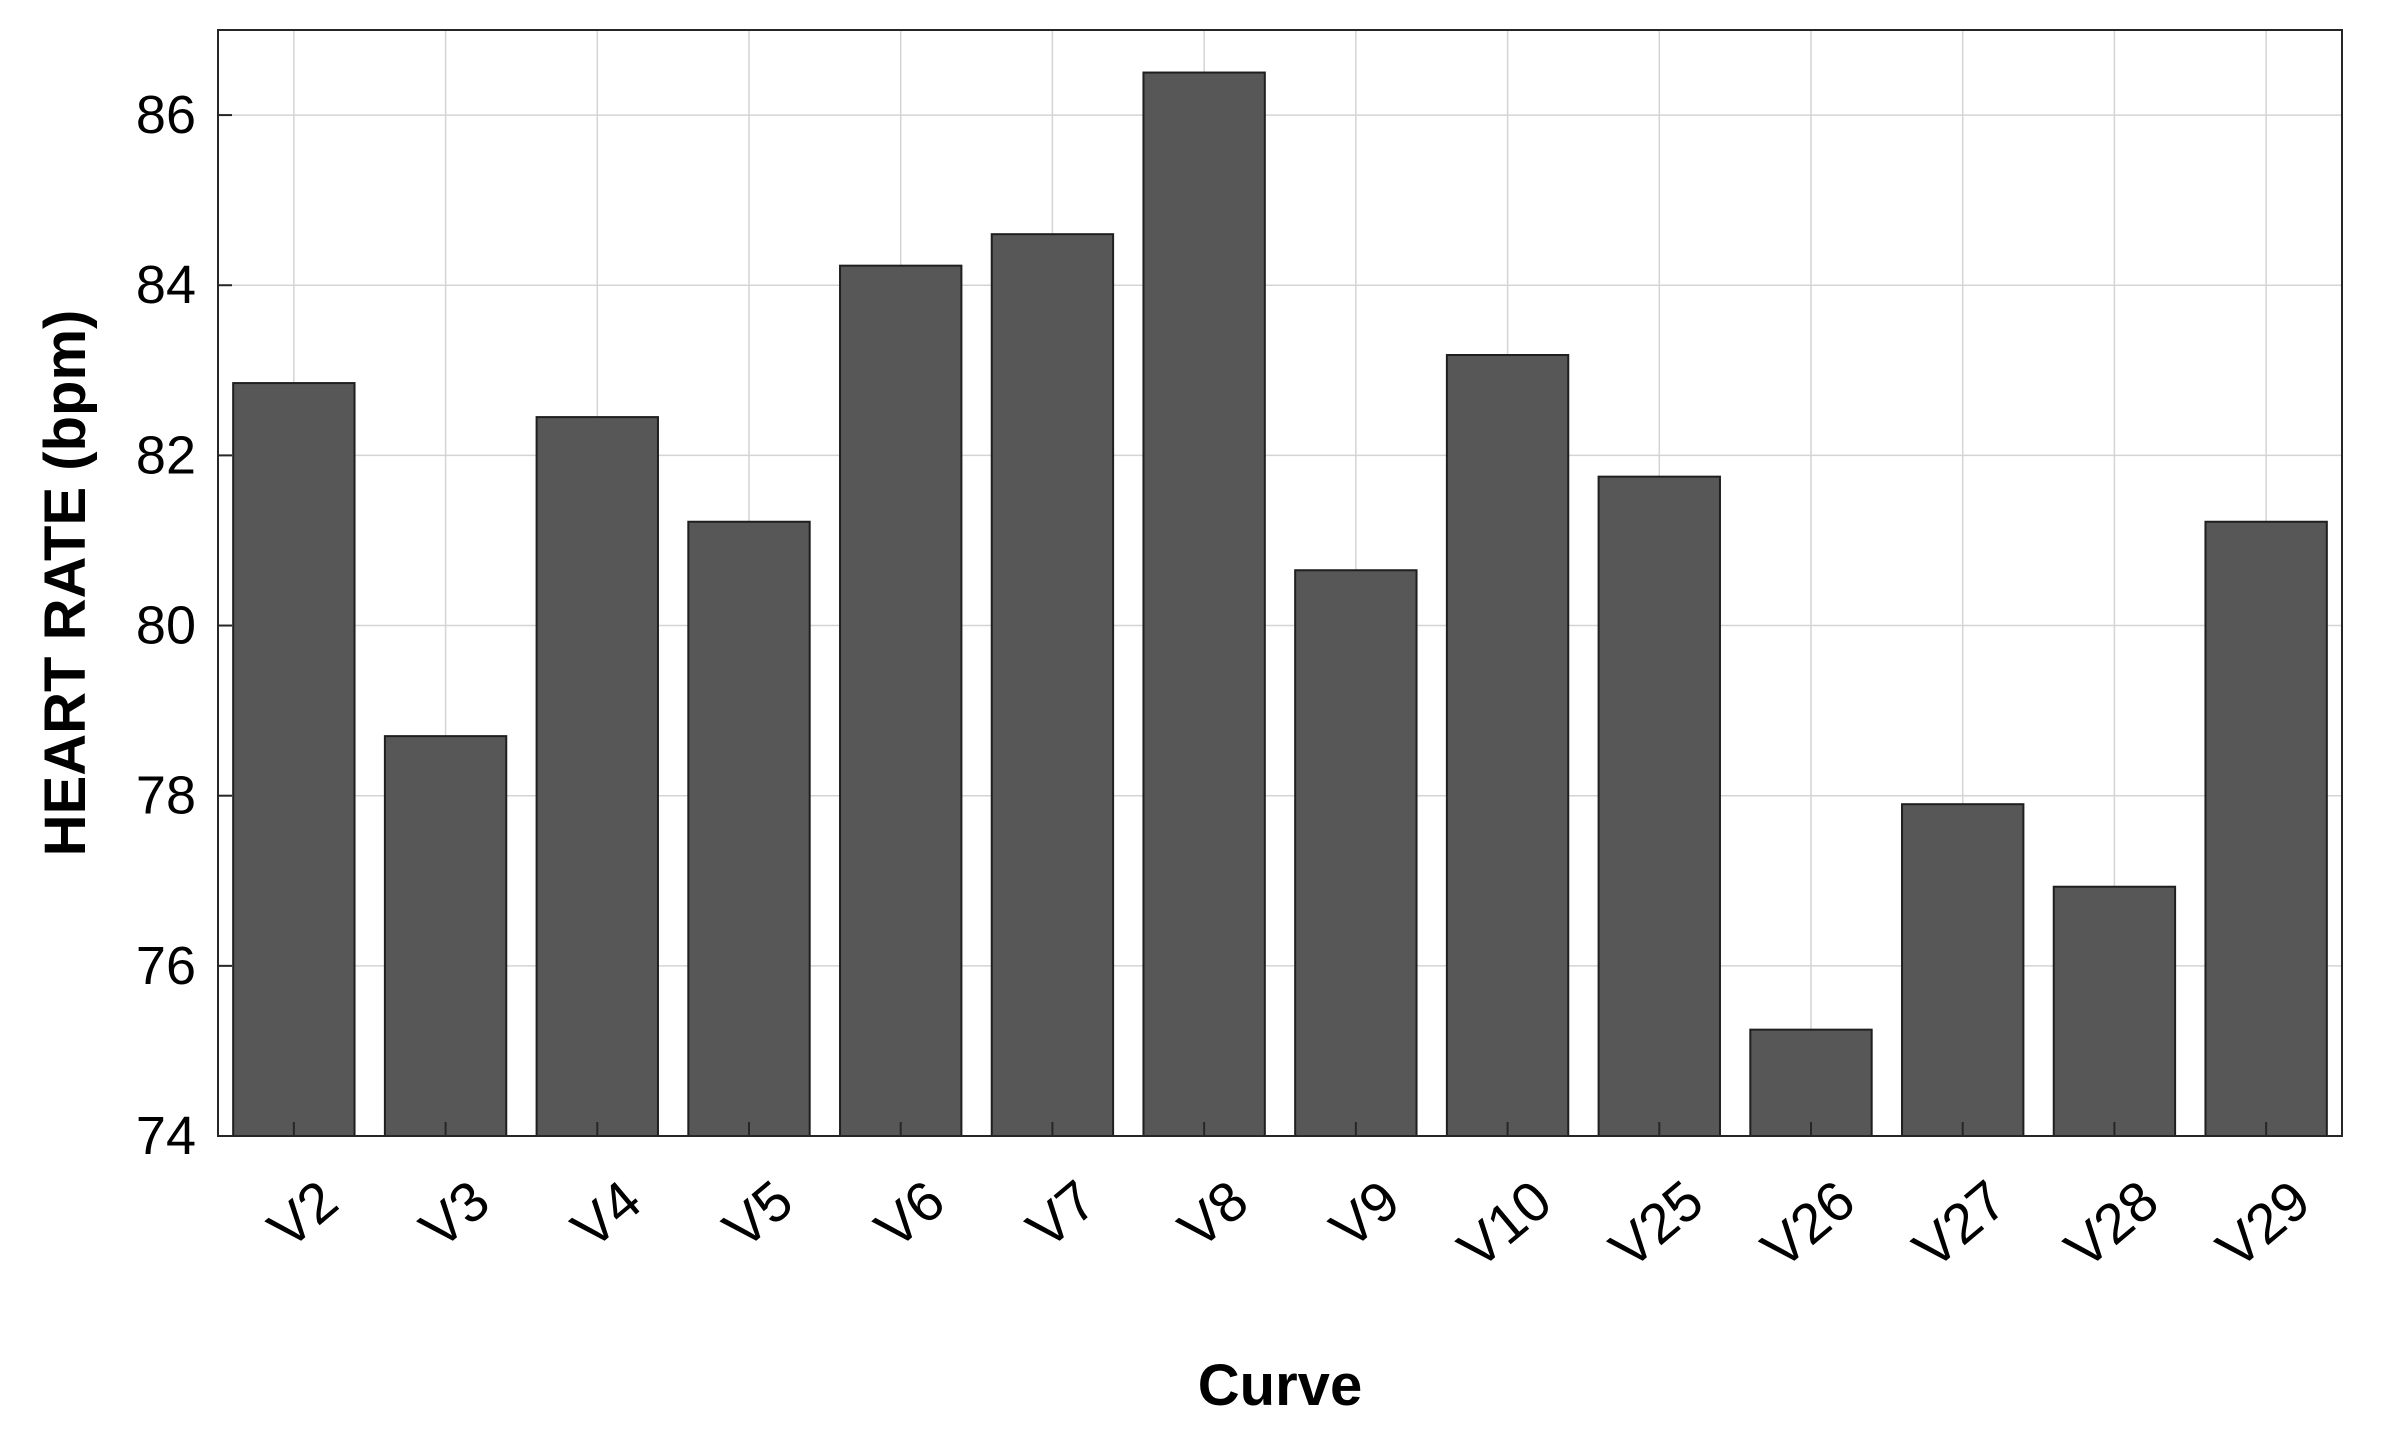 Image resolution: width=2389 pixels, height=1440 pixels. I want to click on bar-v4, so click(597, 777).